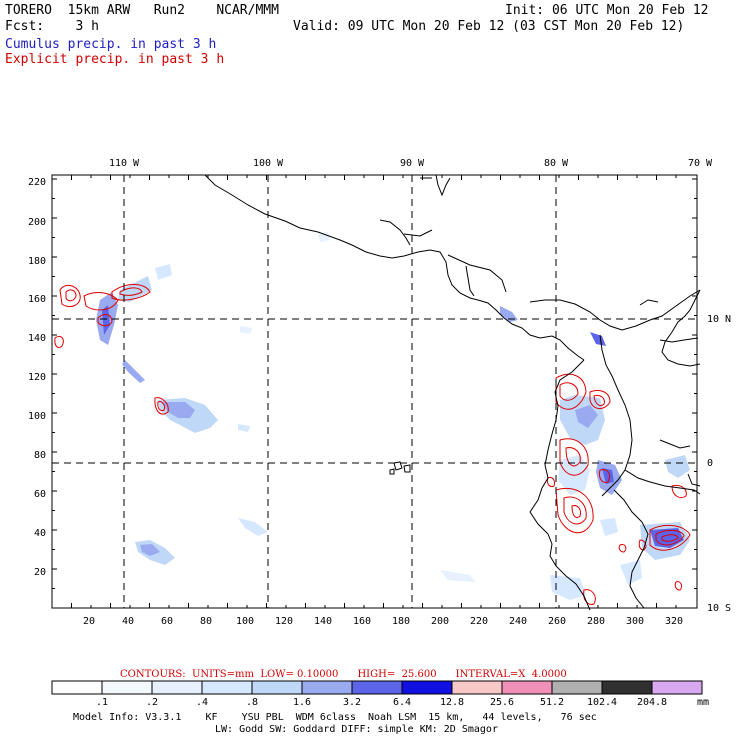 This screenshot has width=740, height=740. What do you see at coordinates (557, 621) in the screenshot?
I see `grid-x-label: 260` at bounding box center [557, 621].